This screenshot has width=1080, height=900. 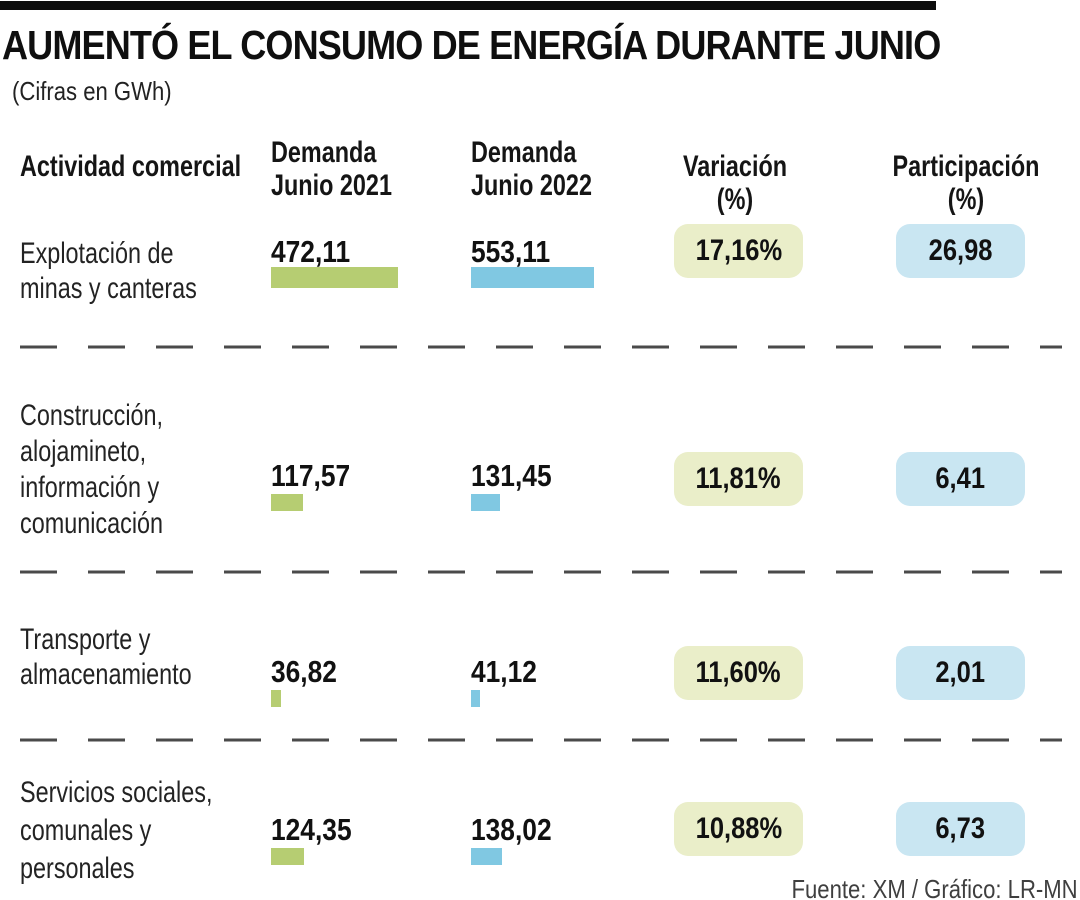 I want to click on participation-value: 2,01, so click(x=960, y=672).